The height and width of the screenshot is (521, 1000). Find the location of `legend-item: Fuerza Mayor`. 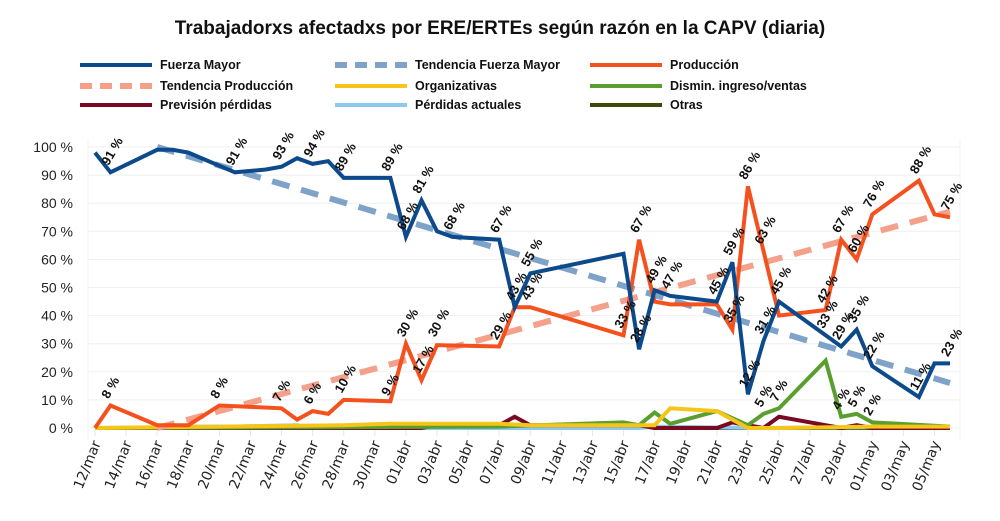

legend-item: Fuerza Mayor is located at coordinates (160, 65).